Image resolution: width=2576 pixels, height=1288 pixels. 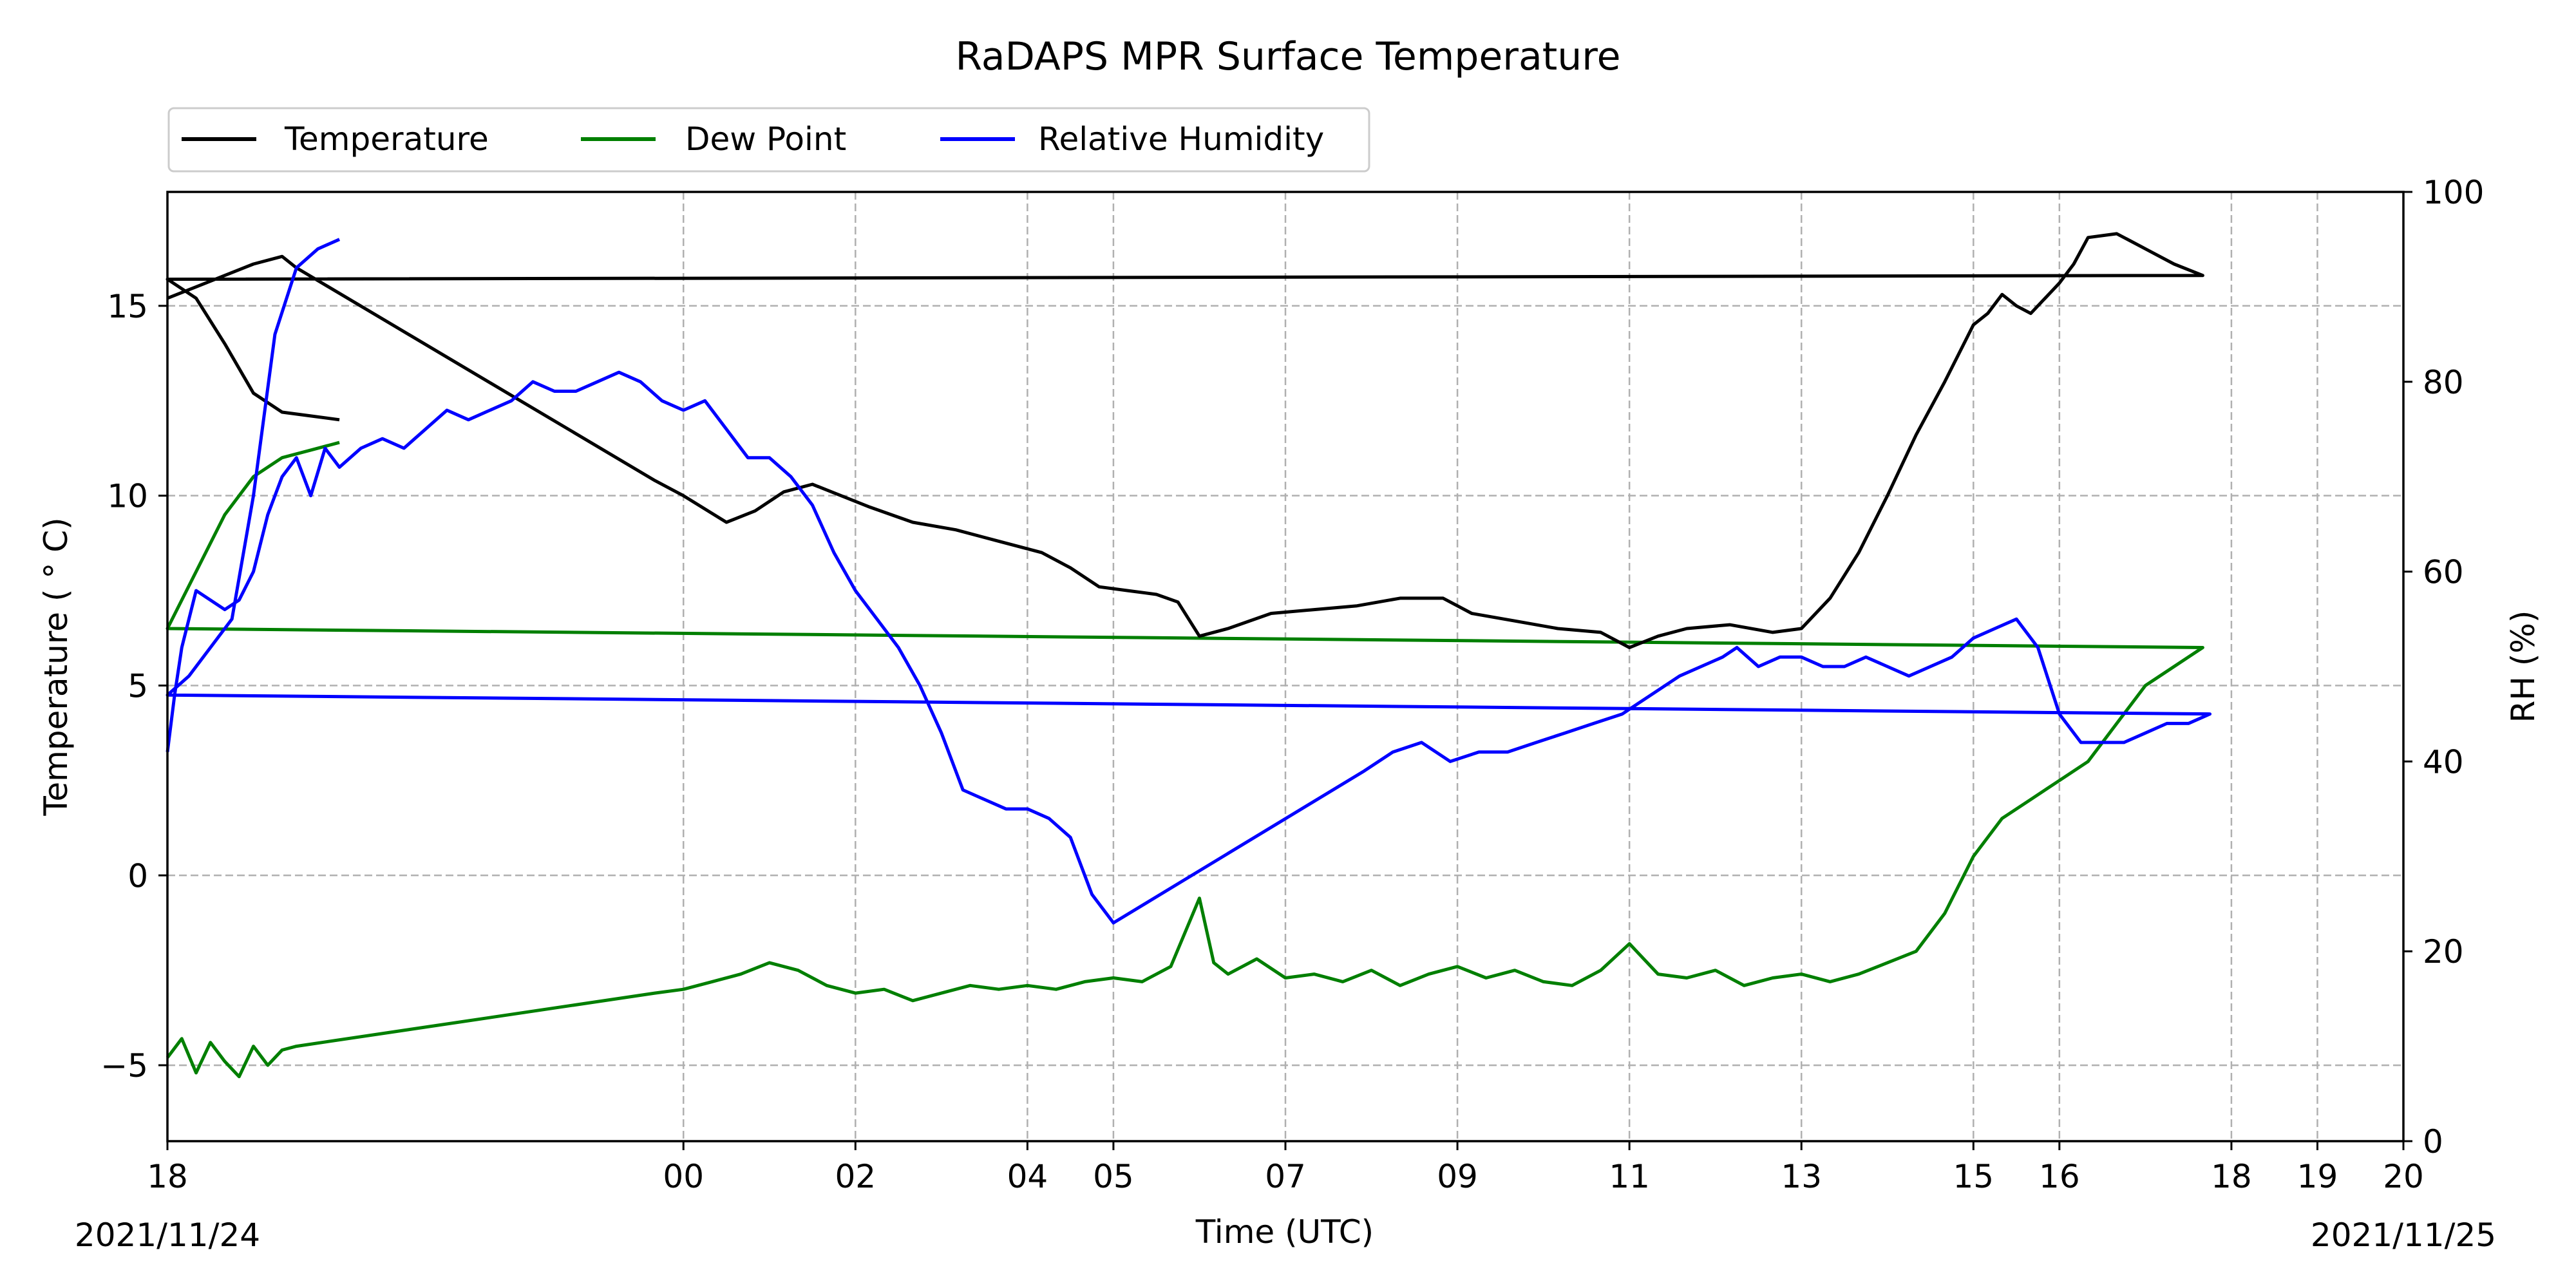 I want to click on legend-box, so click(x=769, y=140).